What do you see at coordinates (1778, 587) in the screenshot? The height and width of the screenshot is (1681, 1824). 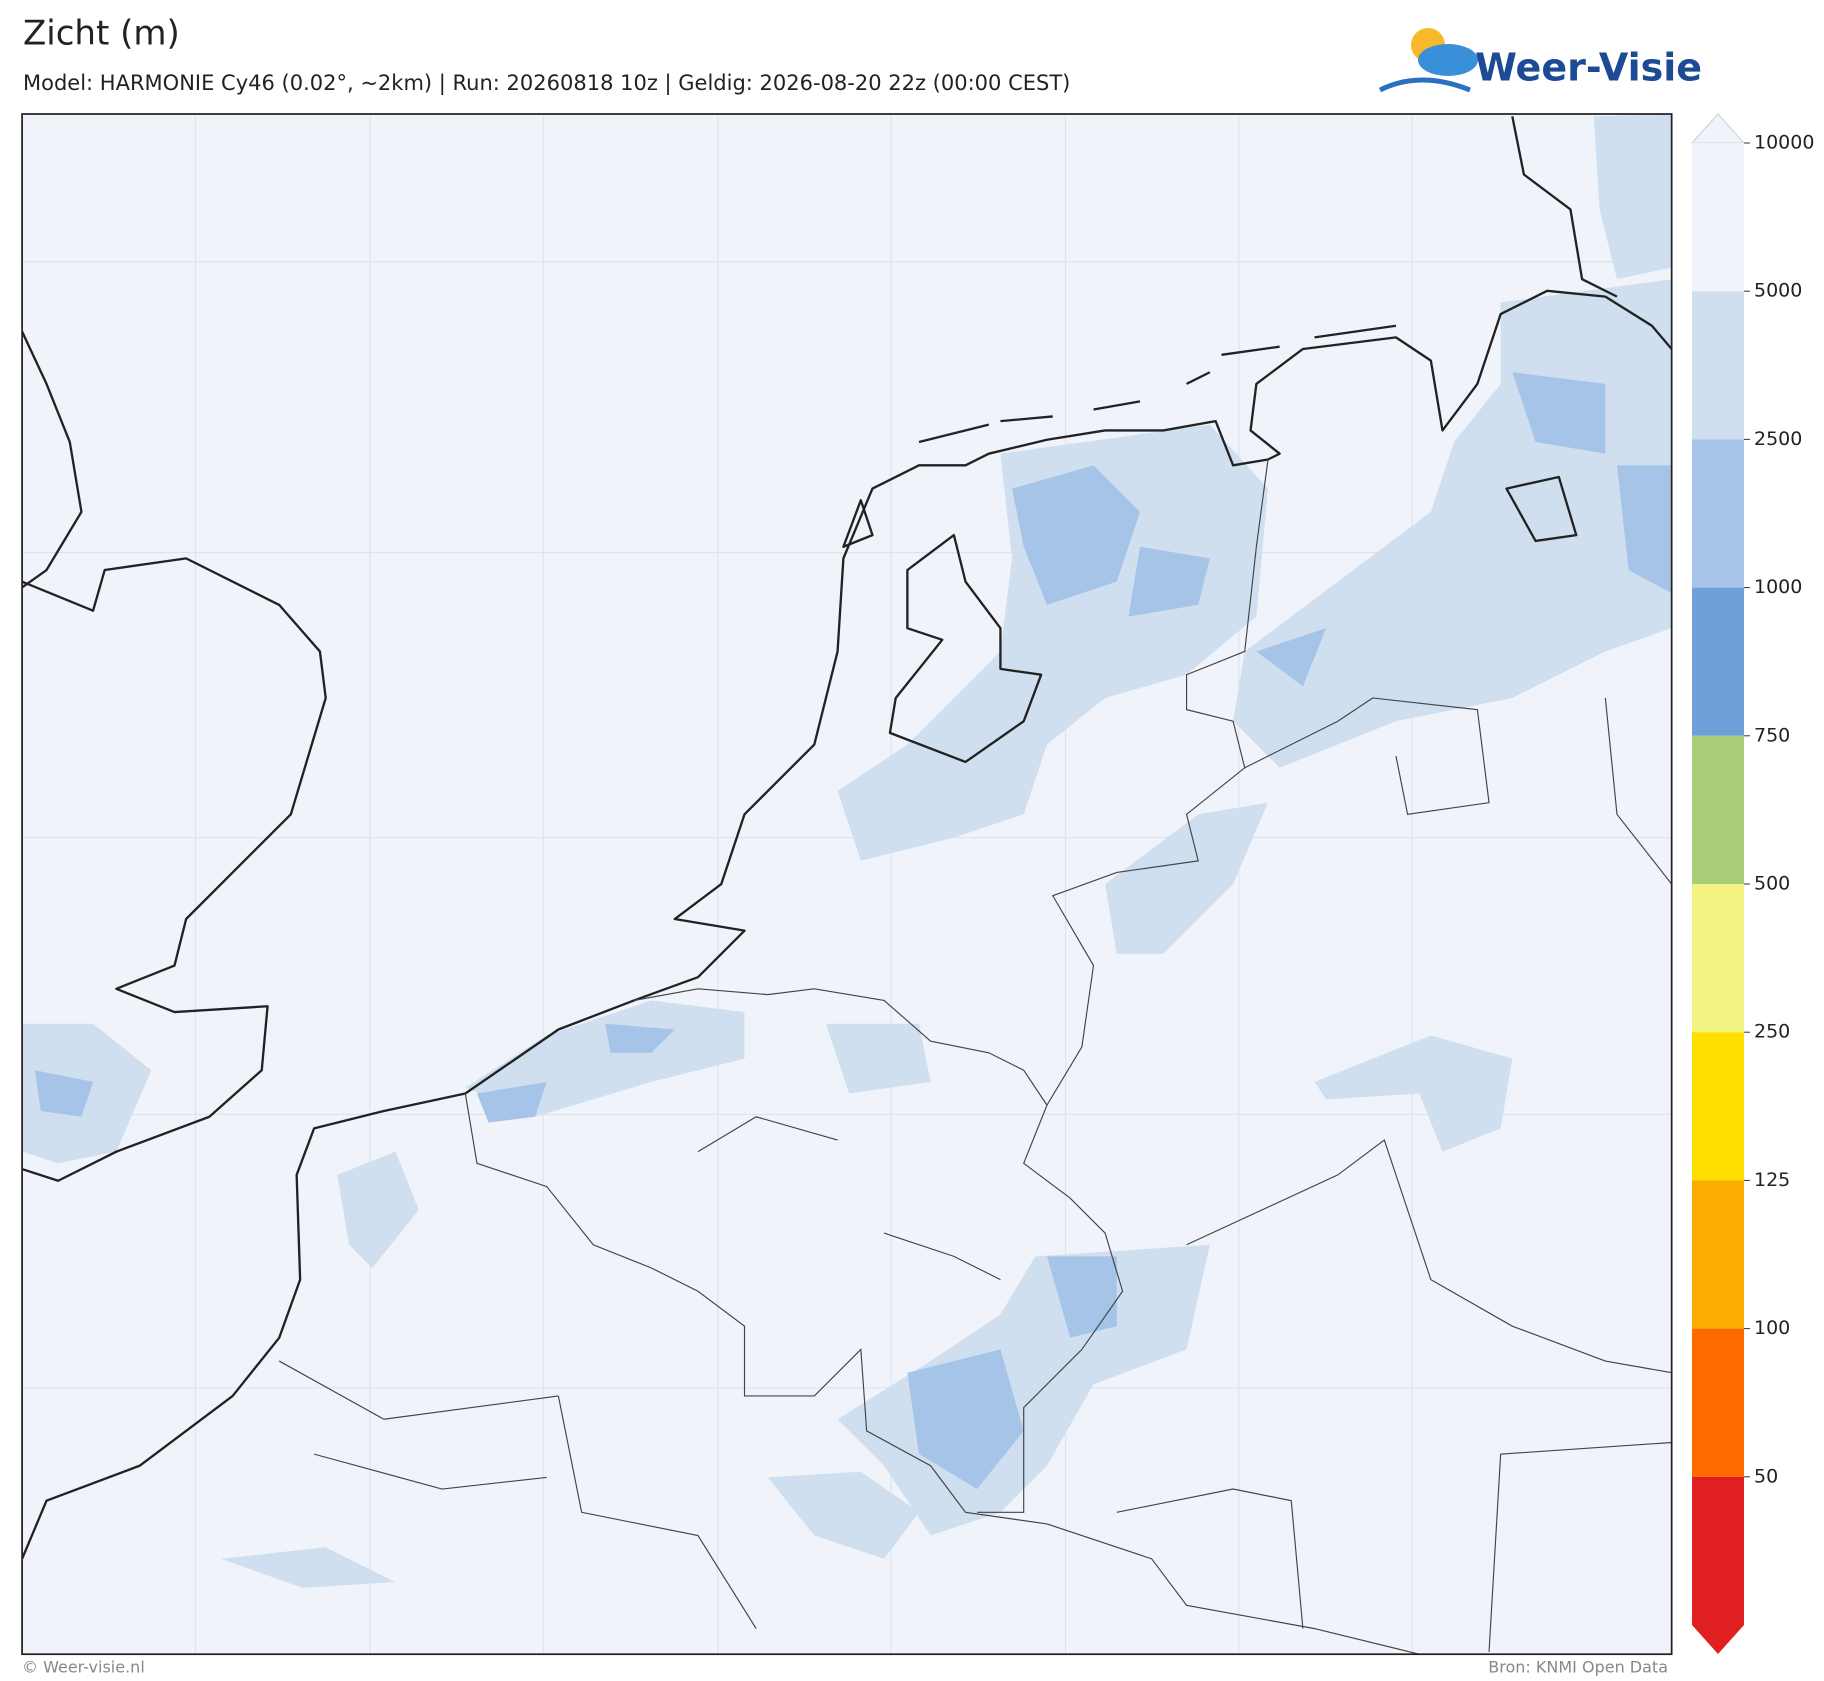 I see `colorbar-tick-label: 1000` at bounding box center [1778, 587].